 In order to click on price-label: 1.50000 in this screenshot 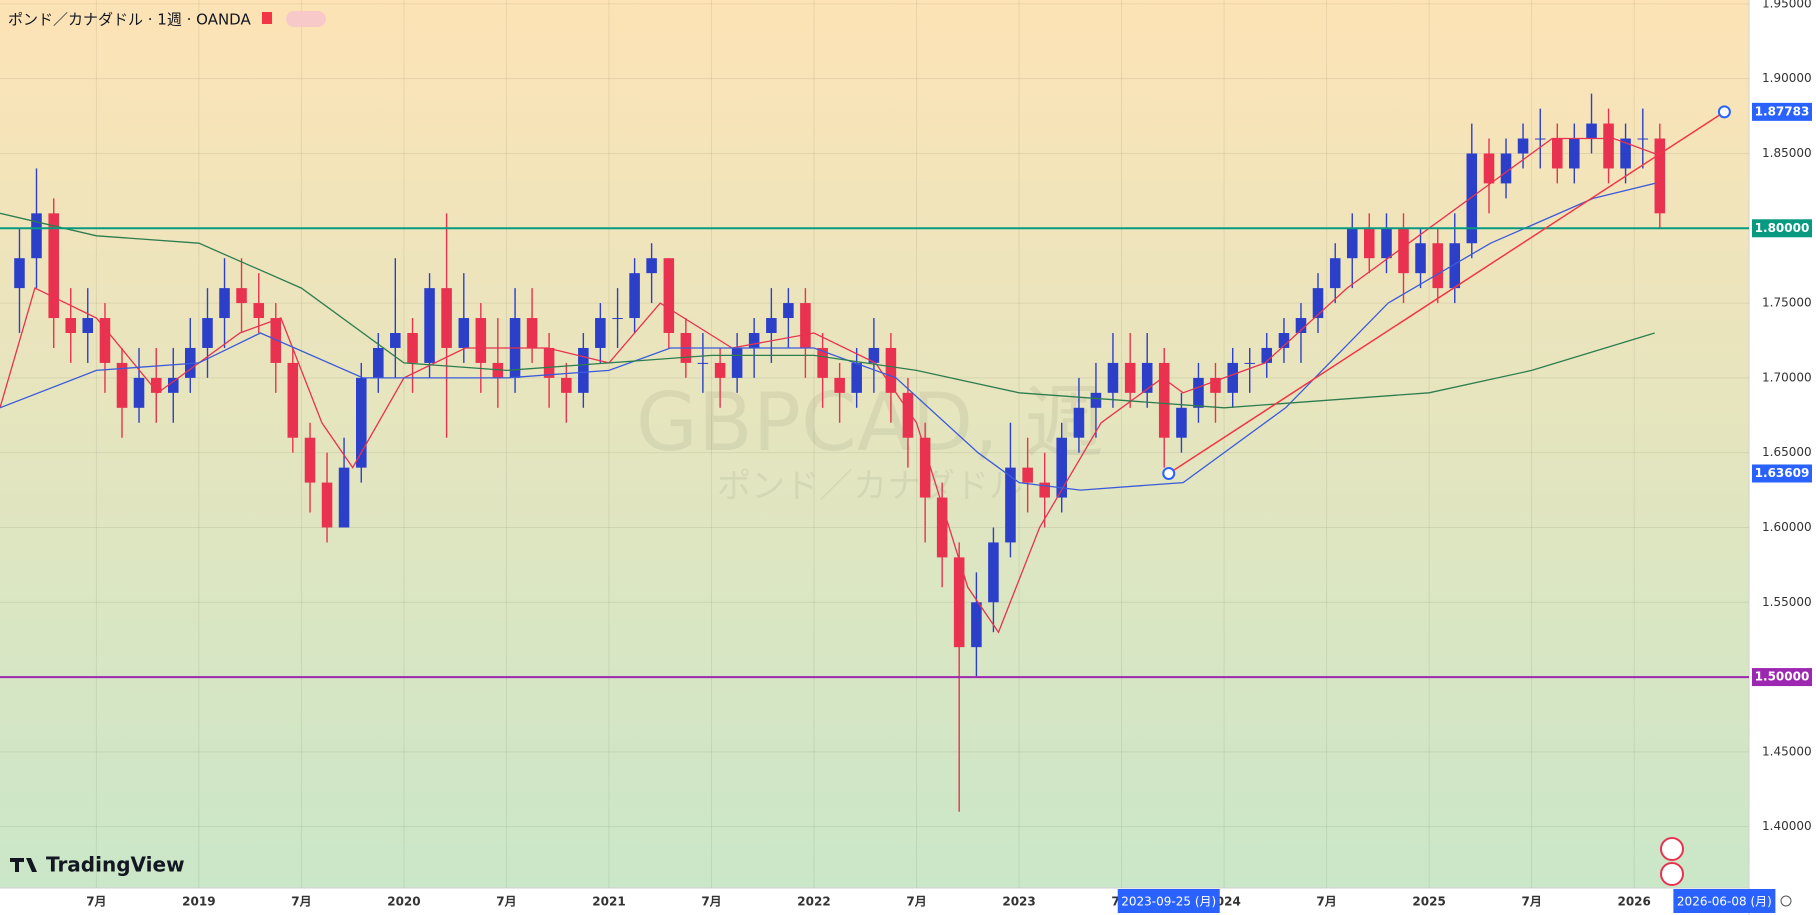, I will do `click(1782, 677)`.